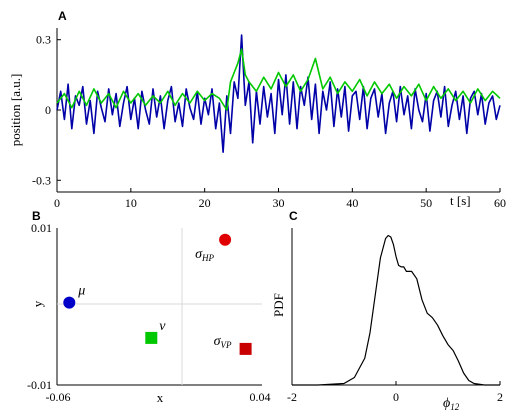  Describe the element at coordinates (460, 200) in the screenshot. I see `panel-a-xlabel: t [s]` at that location.